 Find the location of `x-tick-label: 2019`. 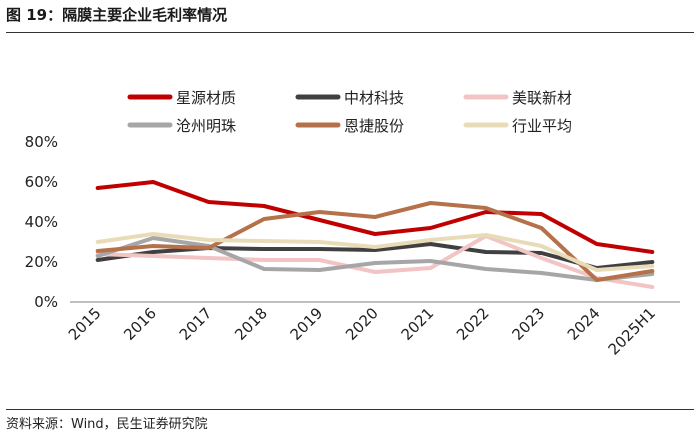

x-tick-label: 2019 is located at coordinates (307, 324).